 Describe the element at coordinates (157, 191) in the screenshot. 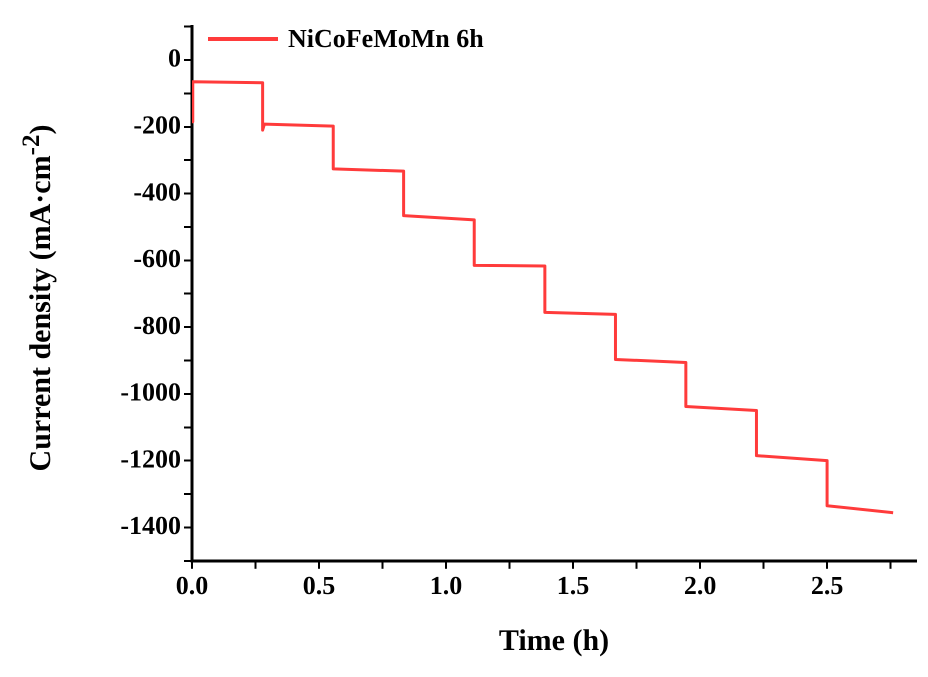

I see `y-tick-label: -400` at that location.